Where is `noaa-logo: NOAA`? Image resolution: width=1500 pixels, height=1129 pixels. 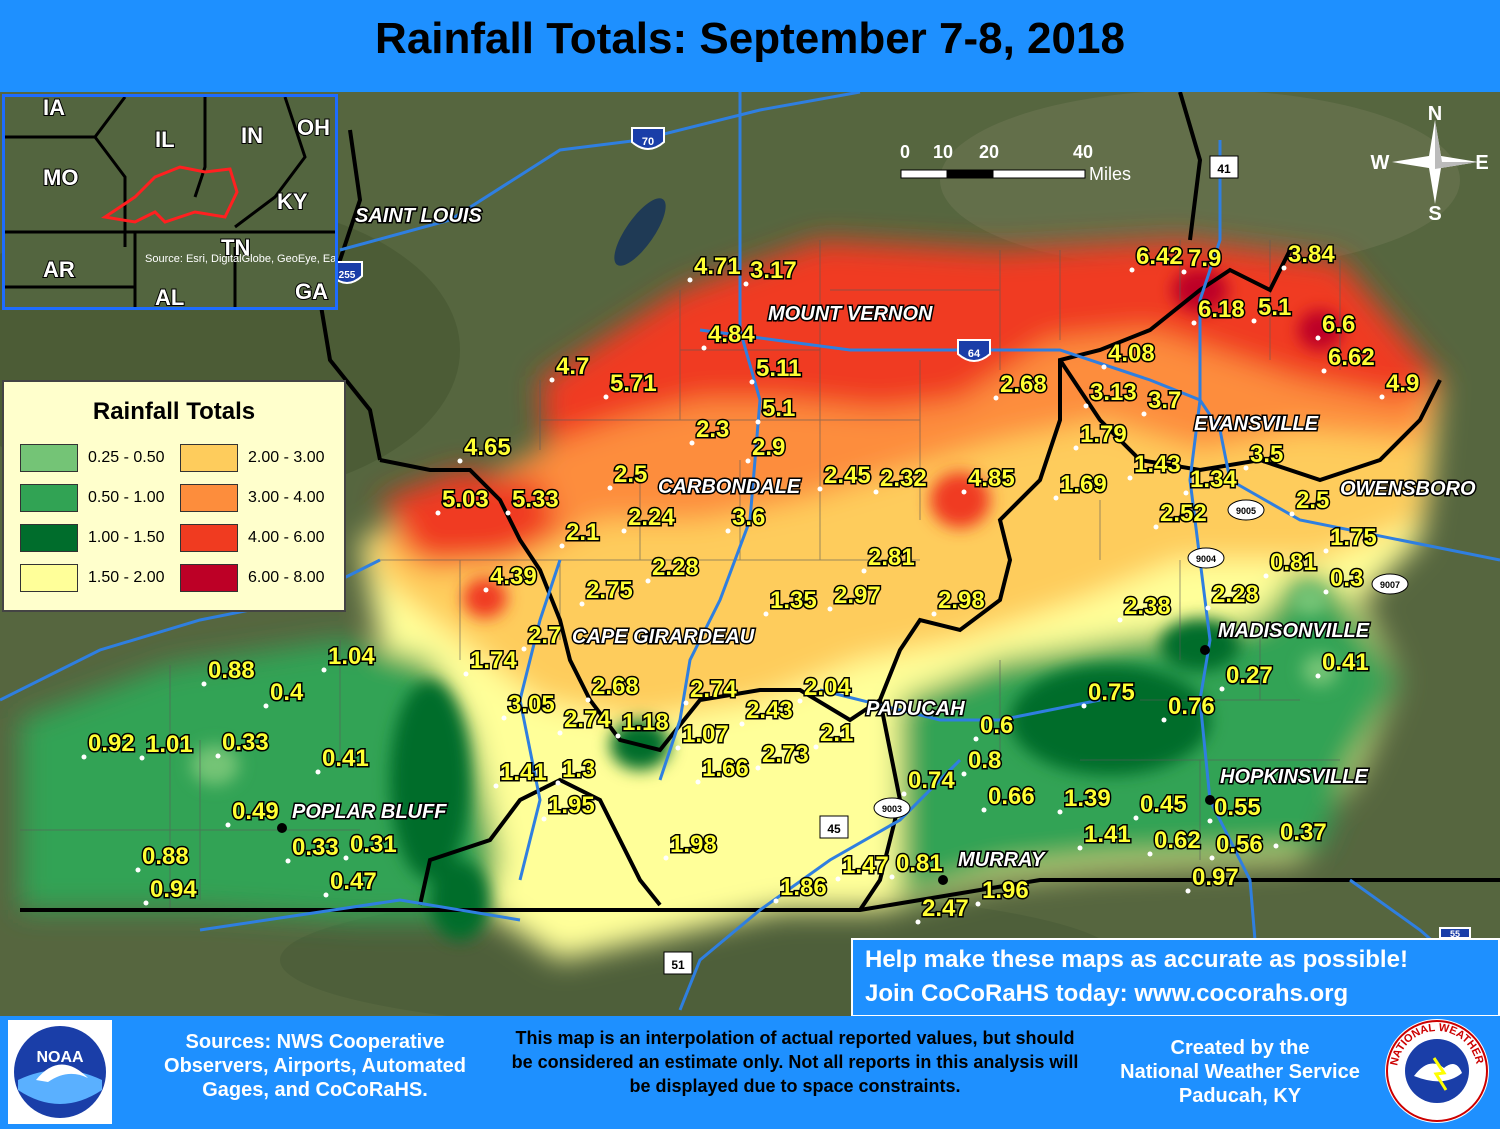
noaa-logo: NOAA is located at coordinates (60, 1072).